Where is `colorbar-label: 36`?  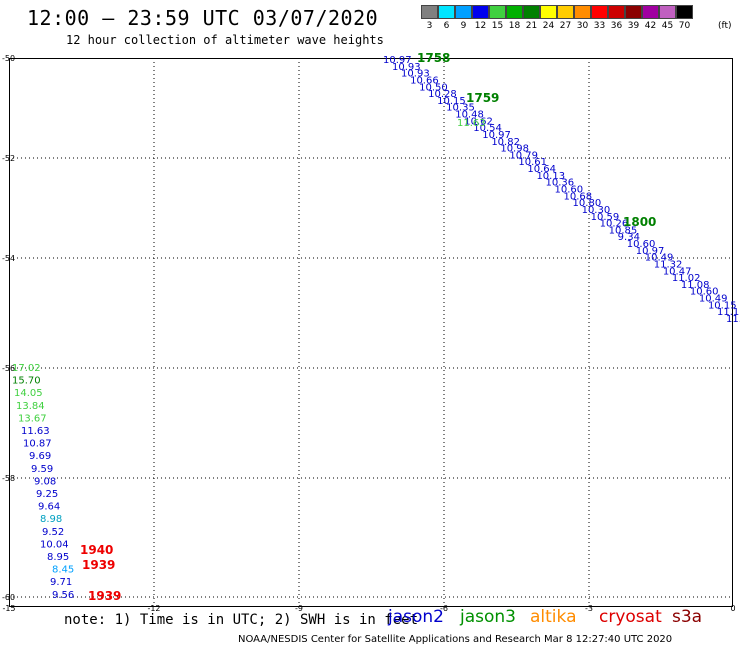
colorbar-label: 36 is located at coordinates (616, 26).